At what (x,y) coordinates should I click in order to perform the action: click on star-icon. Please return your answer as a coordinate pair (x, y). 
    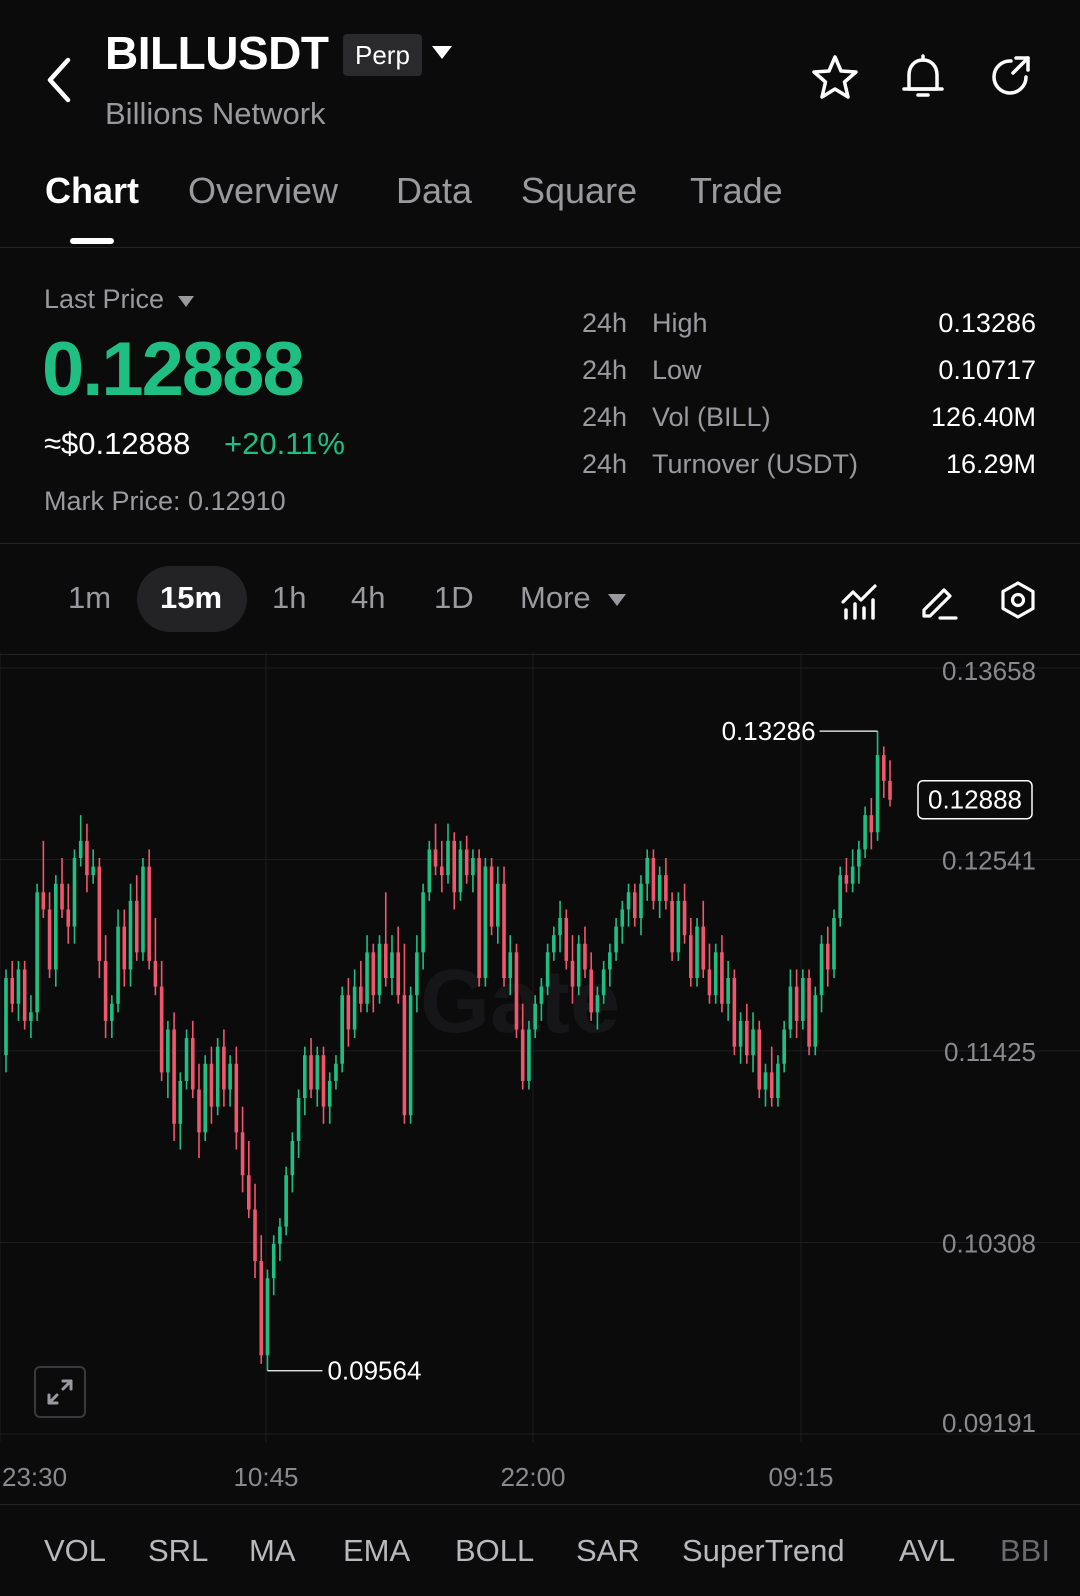
    Looking at the image, I should click on (835, 77).